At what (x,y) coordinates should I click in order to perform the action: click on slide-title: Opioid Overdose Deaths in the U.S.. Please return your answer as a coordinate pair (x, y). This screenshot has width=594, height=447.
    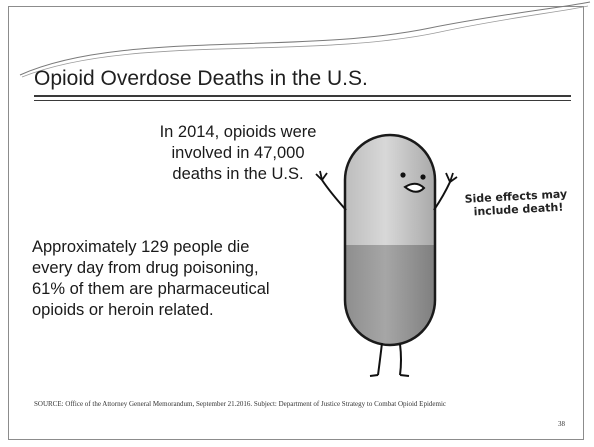
    Looking at the image, I should click on (201, 78).